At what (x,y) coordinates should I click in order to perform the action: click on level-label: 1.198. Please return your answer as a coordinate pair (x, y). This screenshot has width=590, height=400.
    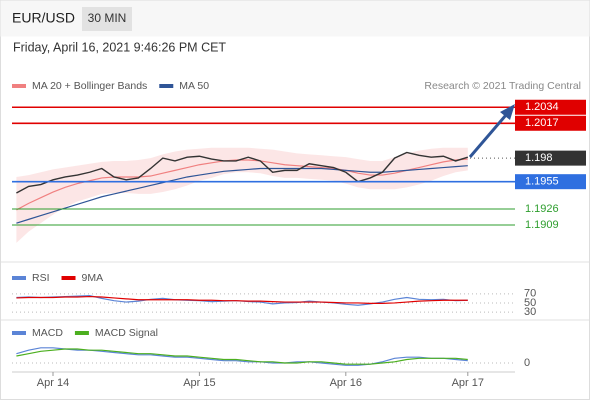
    Looking at the image, I should click on (539, 158).